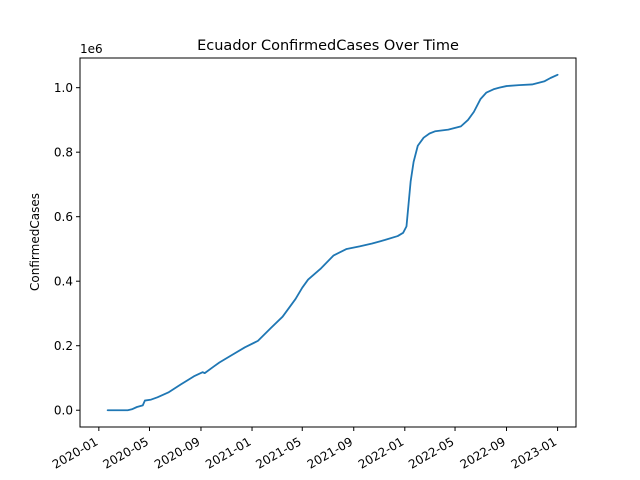 This screenshot has height=480, width=640. Describe the element at coordinates (381, 452) in the screenshot. I see `x-tick-label: 2022-01` at that location.